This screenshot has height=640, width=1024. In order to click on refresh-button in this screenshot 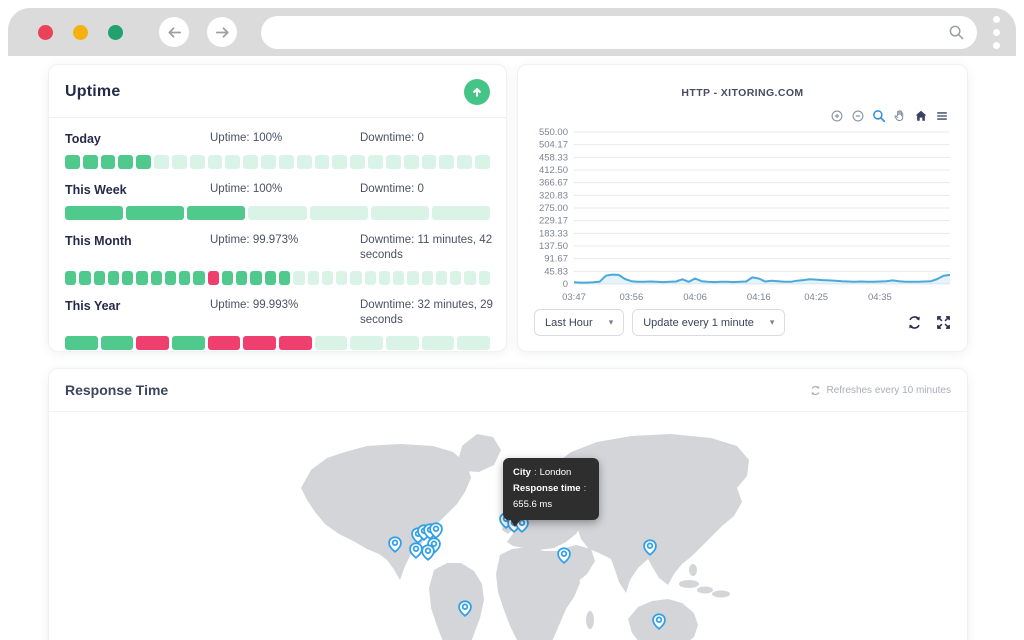, I will do `click(914, 322)`.